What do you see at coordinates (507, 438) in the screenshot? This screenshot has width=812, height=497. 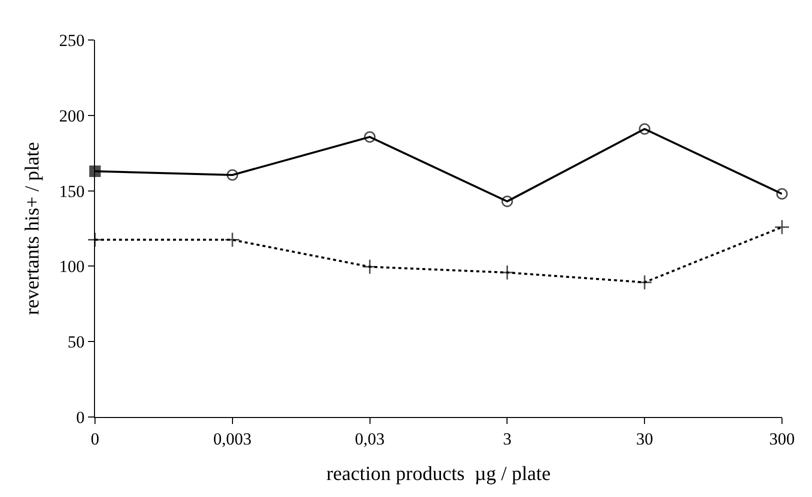 I see `x-tick-label: 3` at bounding box center [507, 438].